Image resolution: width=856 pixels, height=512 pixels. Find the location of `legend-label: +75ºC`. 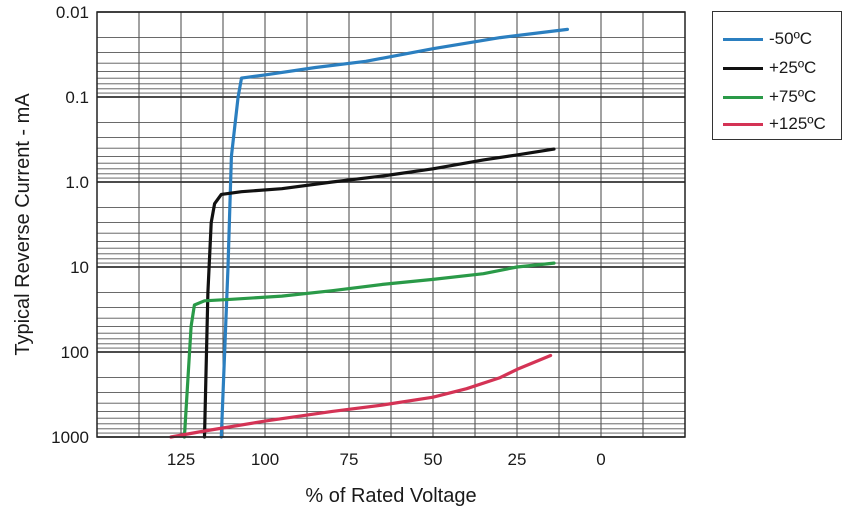

legend-label: +75ºC is located at coordinates (793, 96).